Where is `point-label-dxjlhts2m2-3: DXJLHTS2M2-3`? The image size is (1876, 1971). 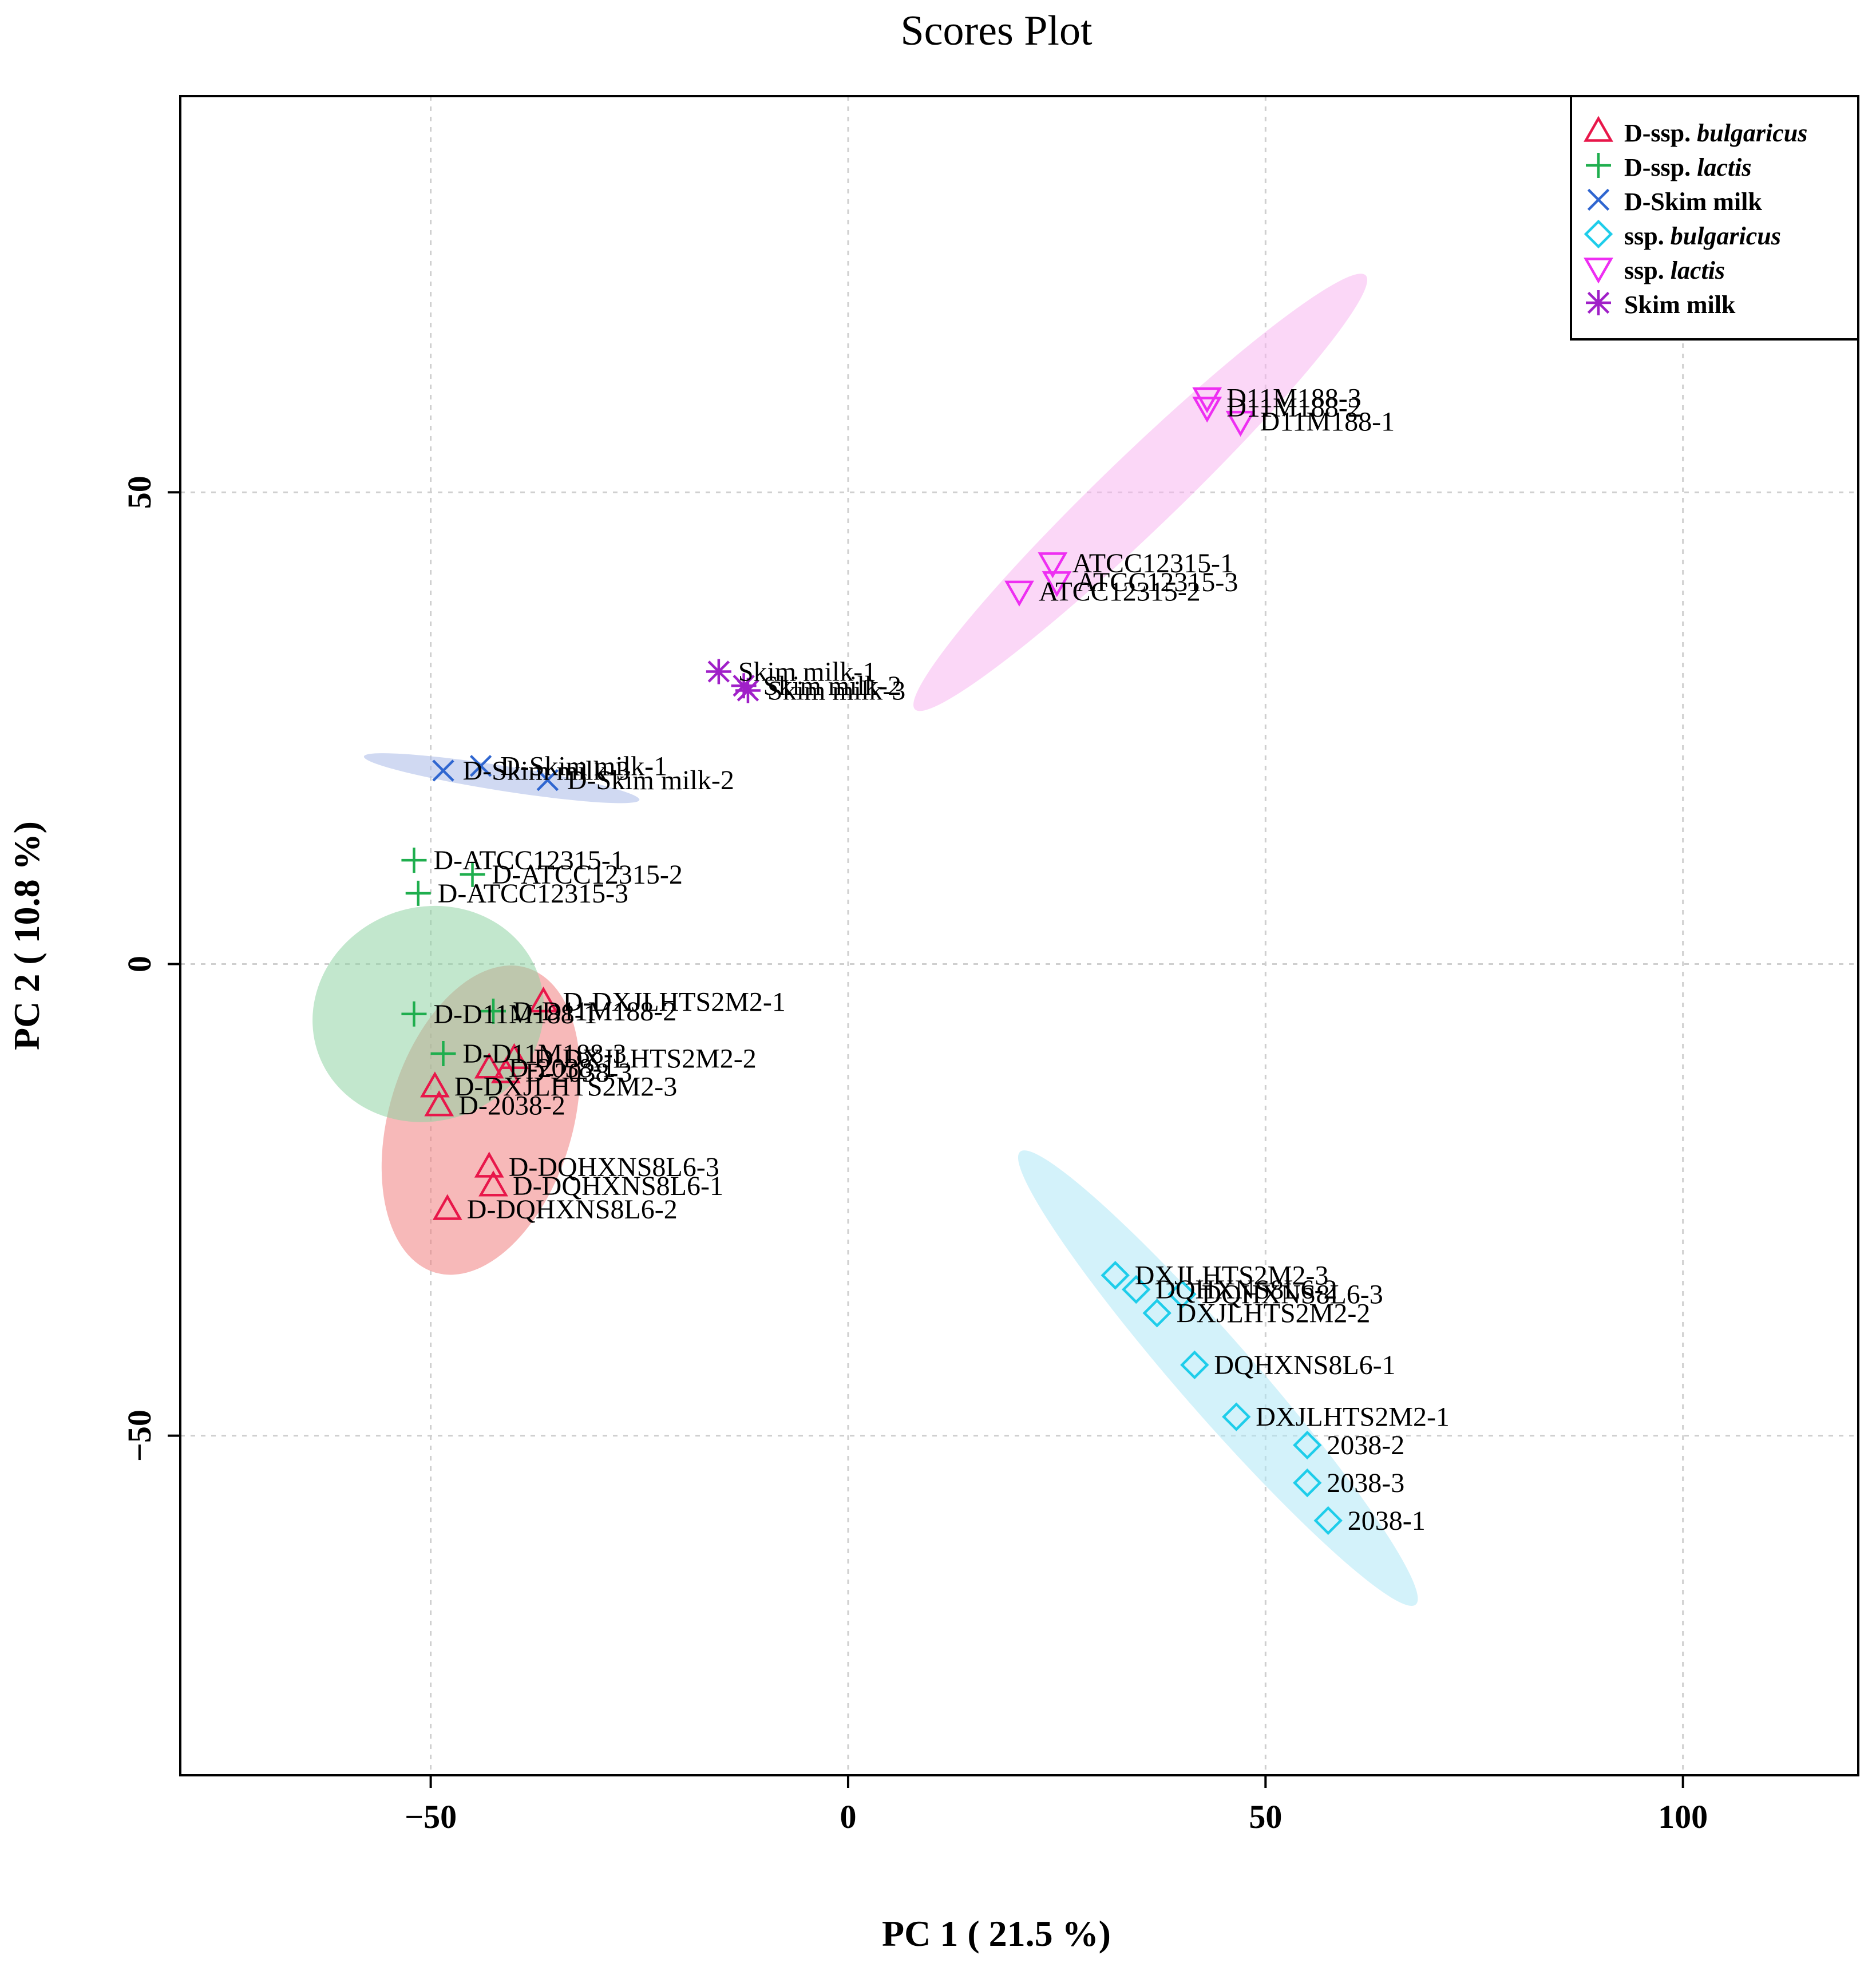 point-label-dxjlhts2m2-3: DXJLHTS2M2-3 is located at coordinates (1232, 1275).